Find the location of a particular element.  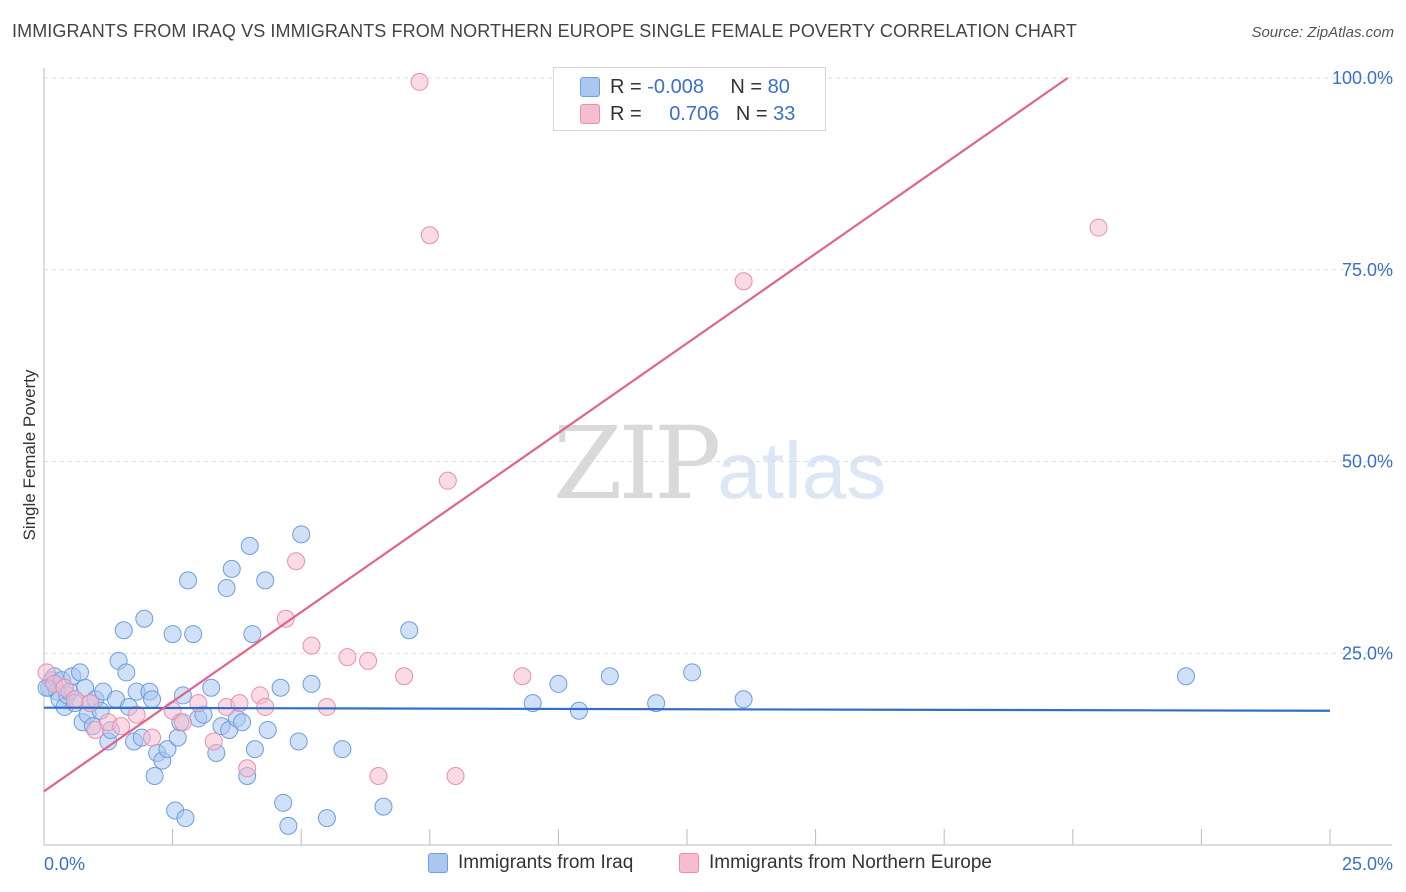

legend-n-value-northern-europe: 33 is located at coordinates (784, 113).